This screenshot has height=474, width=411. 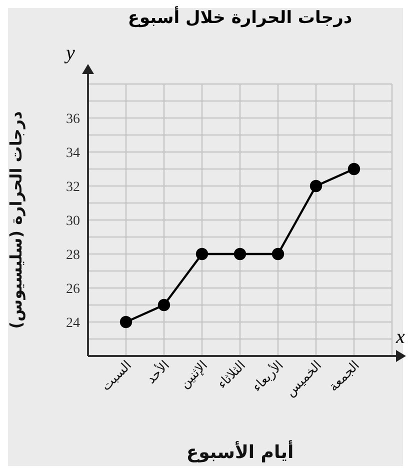 I want to click on y-tick-label: 28, so click(x=73, y=255).